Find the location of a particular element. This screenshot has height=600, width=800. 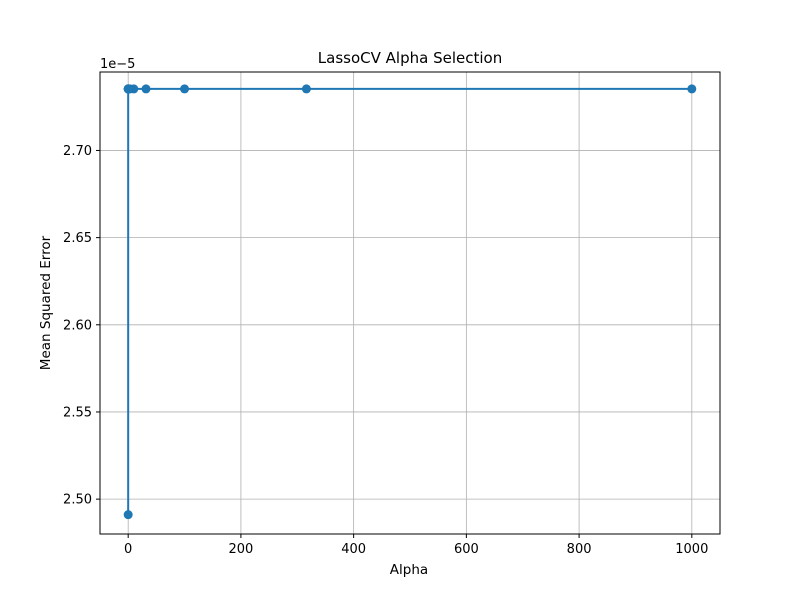

y-axis-offset-label: 1e−5 is located at coordinates (117, 64).